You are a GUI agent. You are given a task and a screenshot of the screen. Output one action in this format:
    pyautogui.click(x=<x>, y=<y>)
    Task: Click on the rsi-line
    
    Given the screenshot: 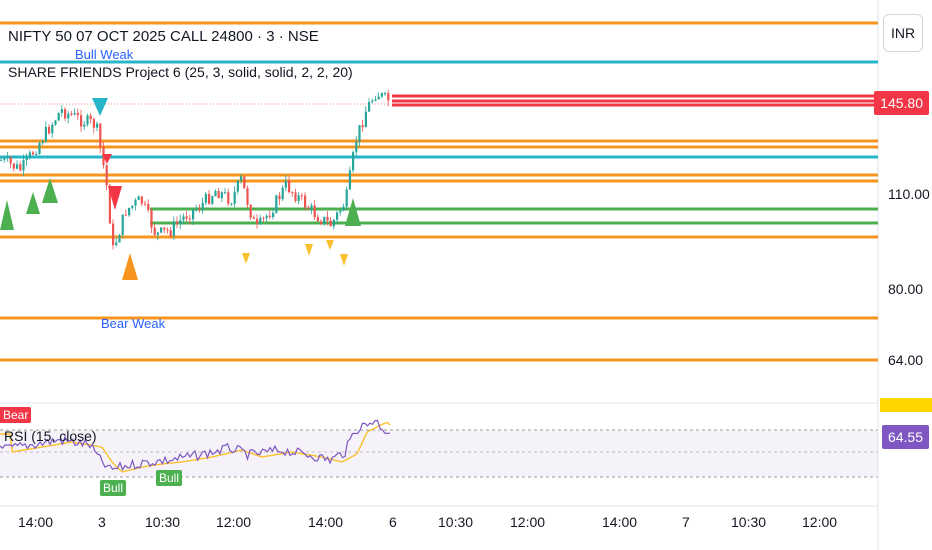 What is the action you would take?
    pyautogui.click(x=195, y=445)
    